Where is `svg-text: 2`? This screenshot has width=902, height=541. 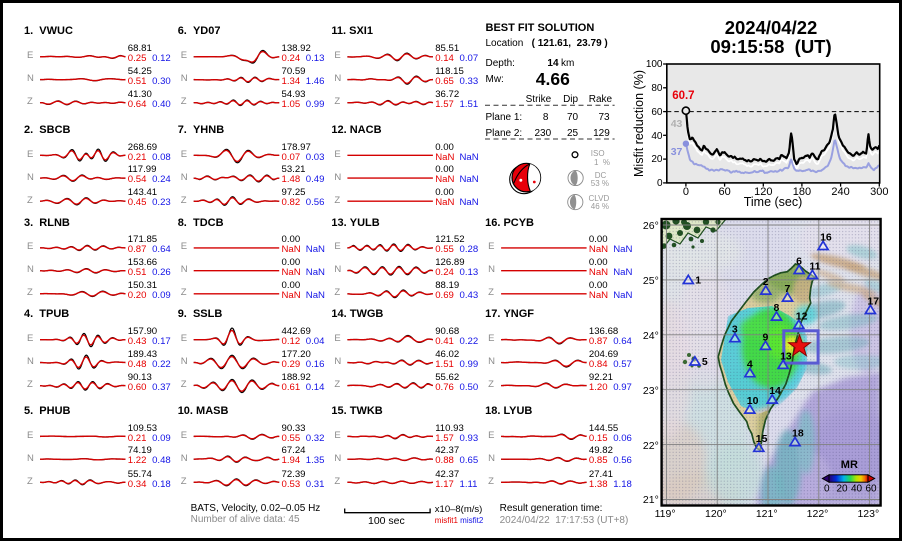
svg-text: 2 is located at coordinates (766, 282).